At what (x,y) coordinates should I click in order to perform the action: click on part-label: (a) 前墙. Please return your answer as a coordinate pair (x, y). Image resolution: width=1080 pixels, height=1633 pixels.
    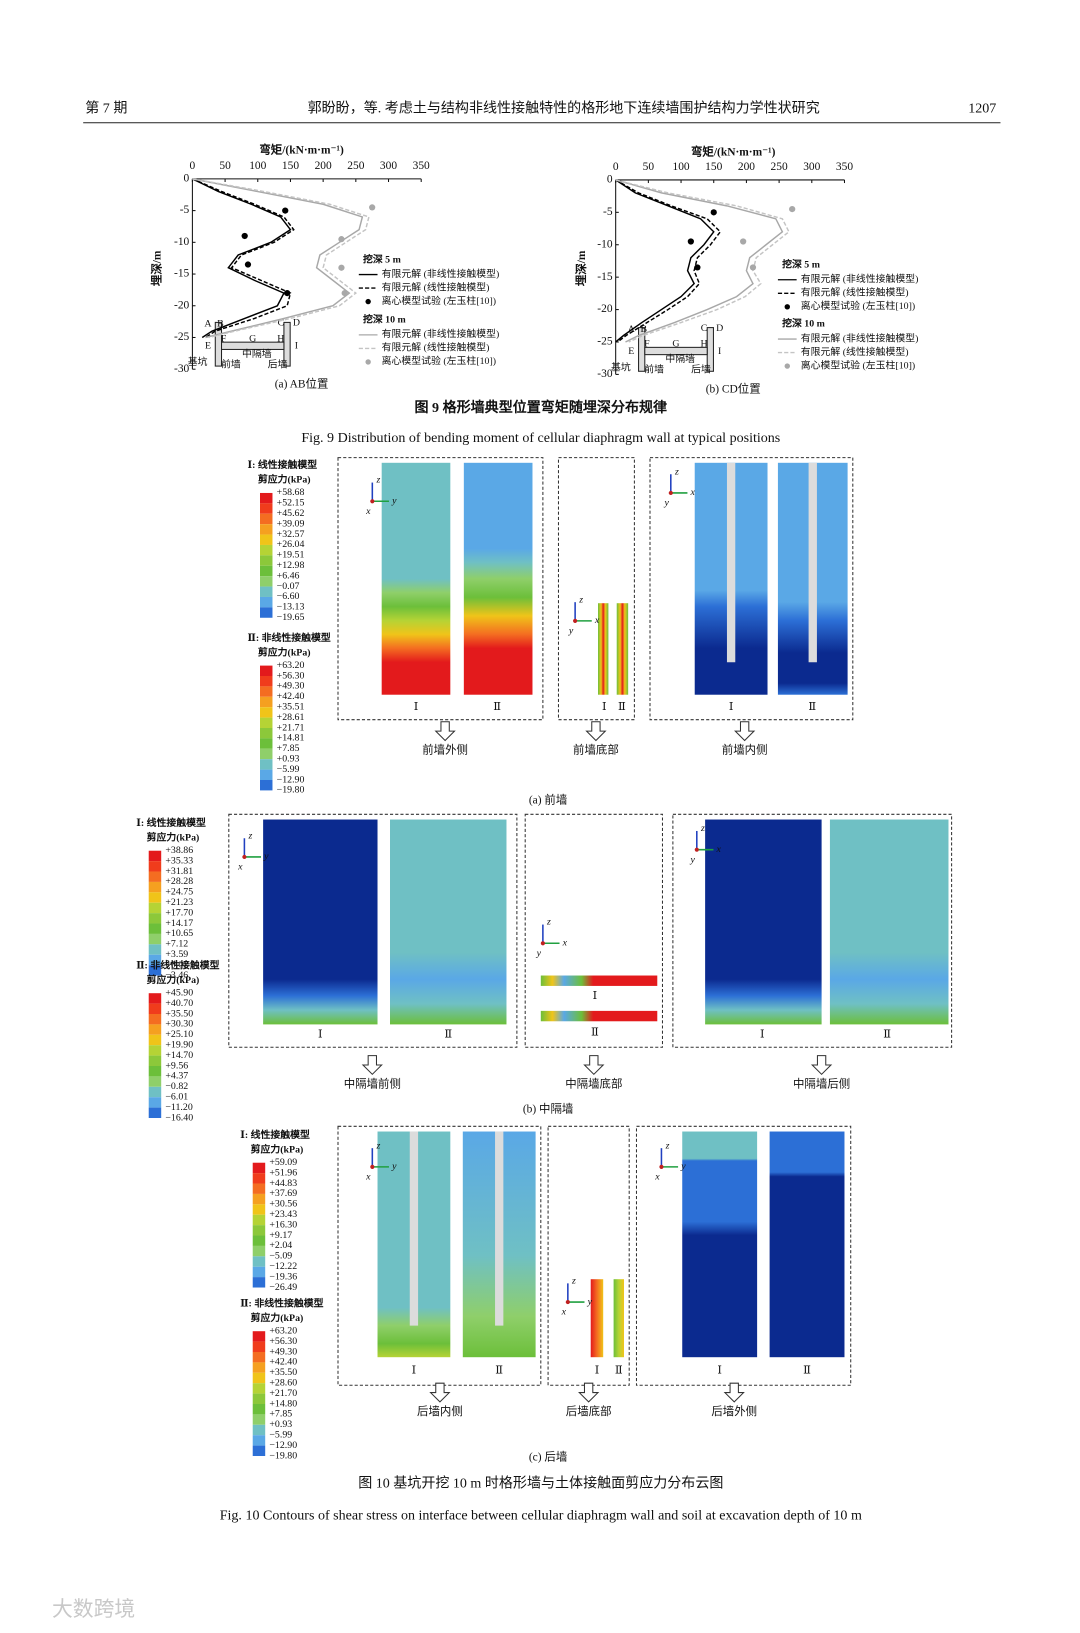
    Looking at the image, I should click on (548, 799).